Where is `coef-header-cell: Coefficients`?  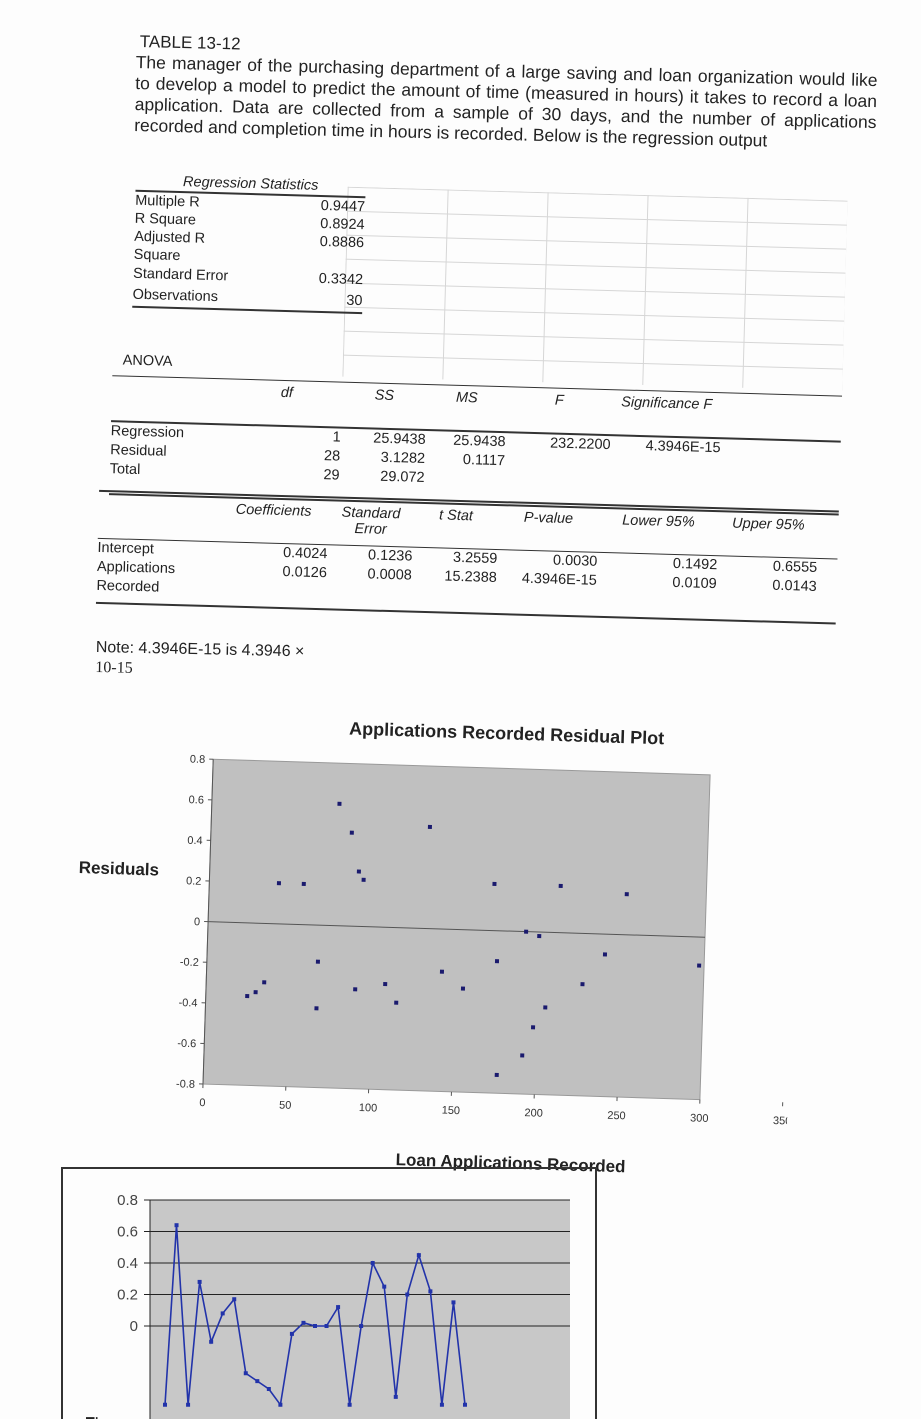
coef-header-cell: Coefficients is located at coordinates (273, 510).